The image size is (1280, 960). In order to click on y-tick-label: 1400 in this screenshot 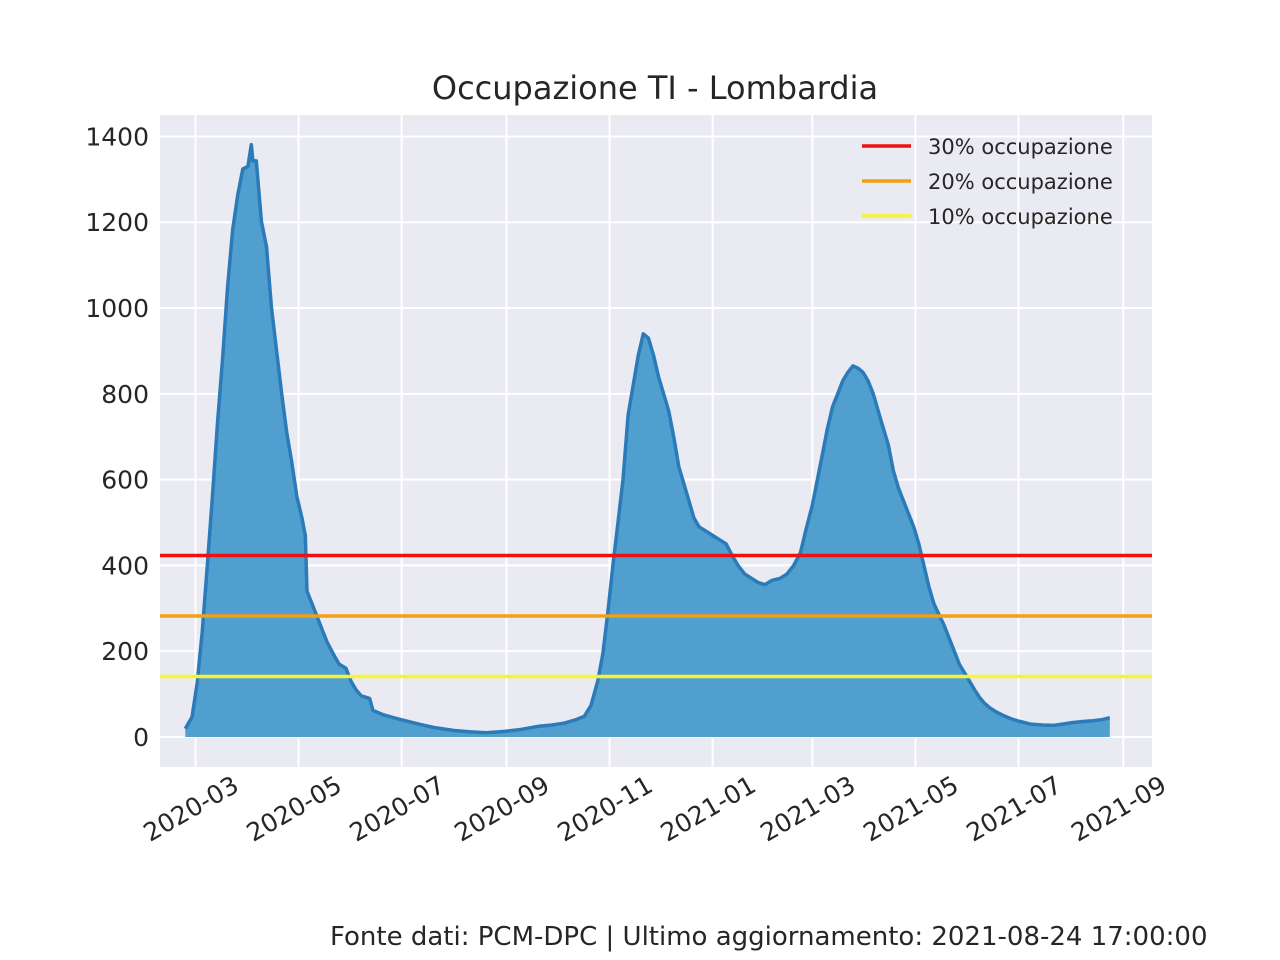, I will do `click(117, 136)`.